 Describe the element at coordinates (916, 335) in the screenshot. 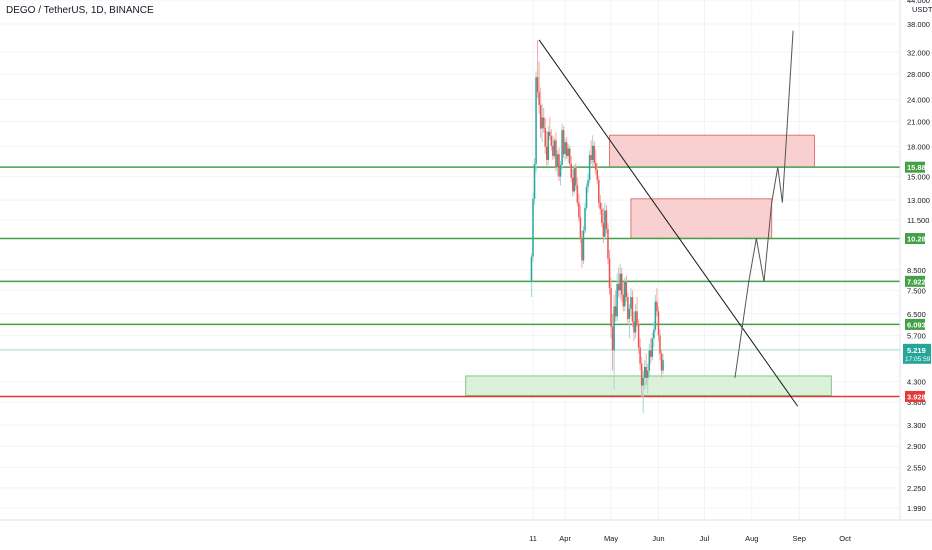

I see `y-tick-label: 5.700` at that location.